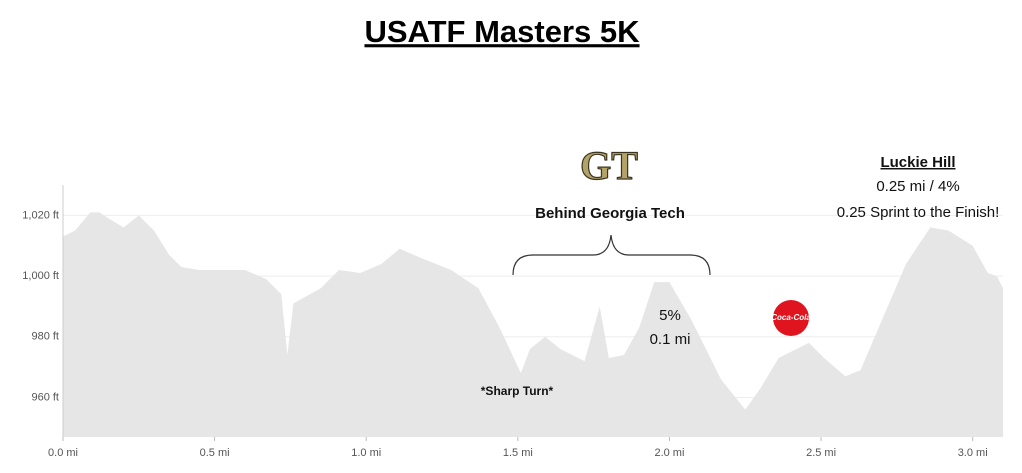  What do you see at coordinates (63, 453) in the screenshot?
I see `x-tick-label: 0.0 mi` at bounding box center [63, 453].